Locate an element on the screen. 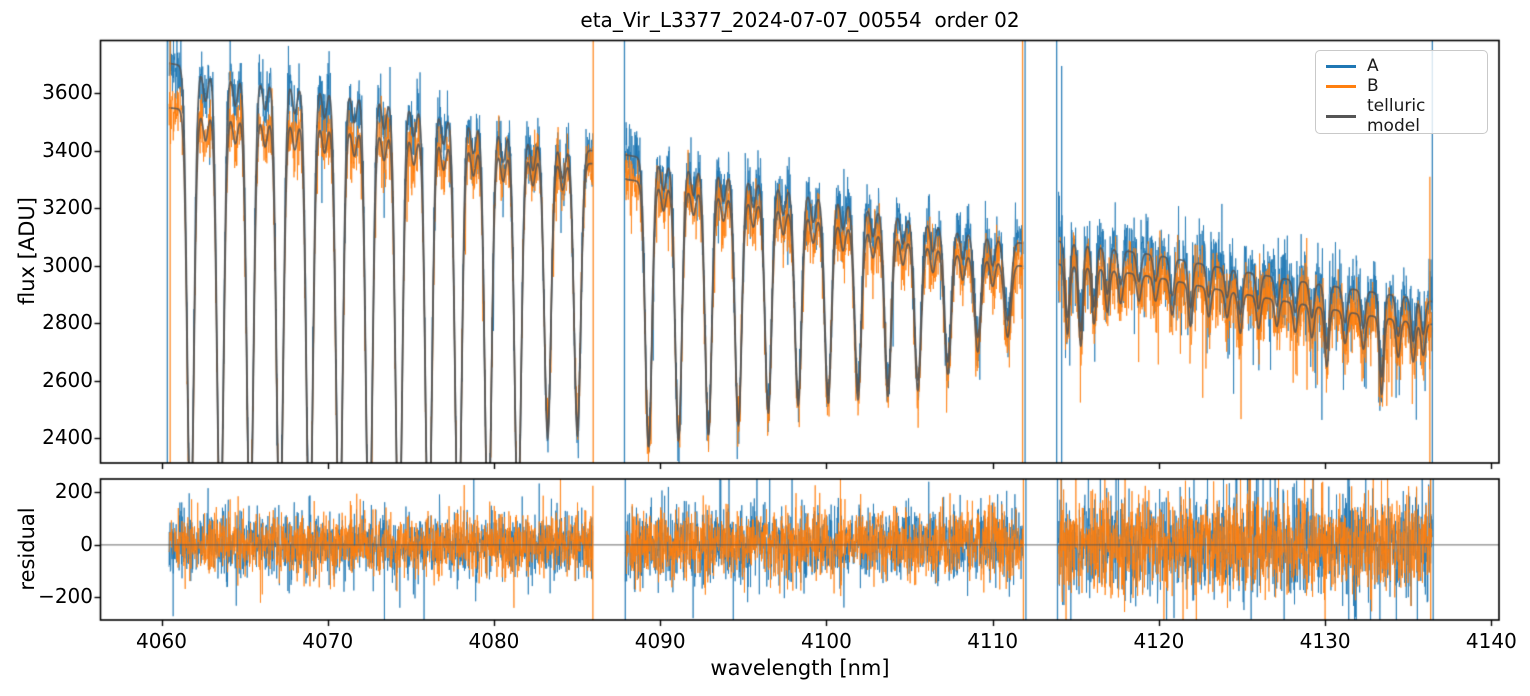 Image resolution: width=1530 pixels, height=696 pixels. y-tick-label-flux: 3400 is located at coordinates (67, 149).